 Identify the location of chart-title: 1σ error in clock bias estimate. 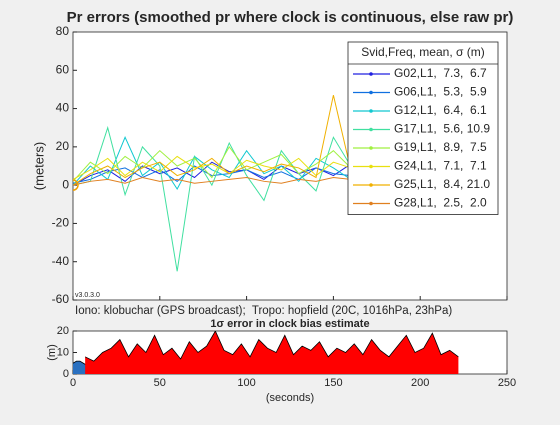
(289, 324).